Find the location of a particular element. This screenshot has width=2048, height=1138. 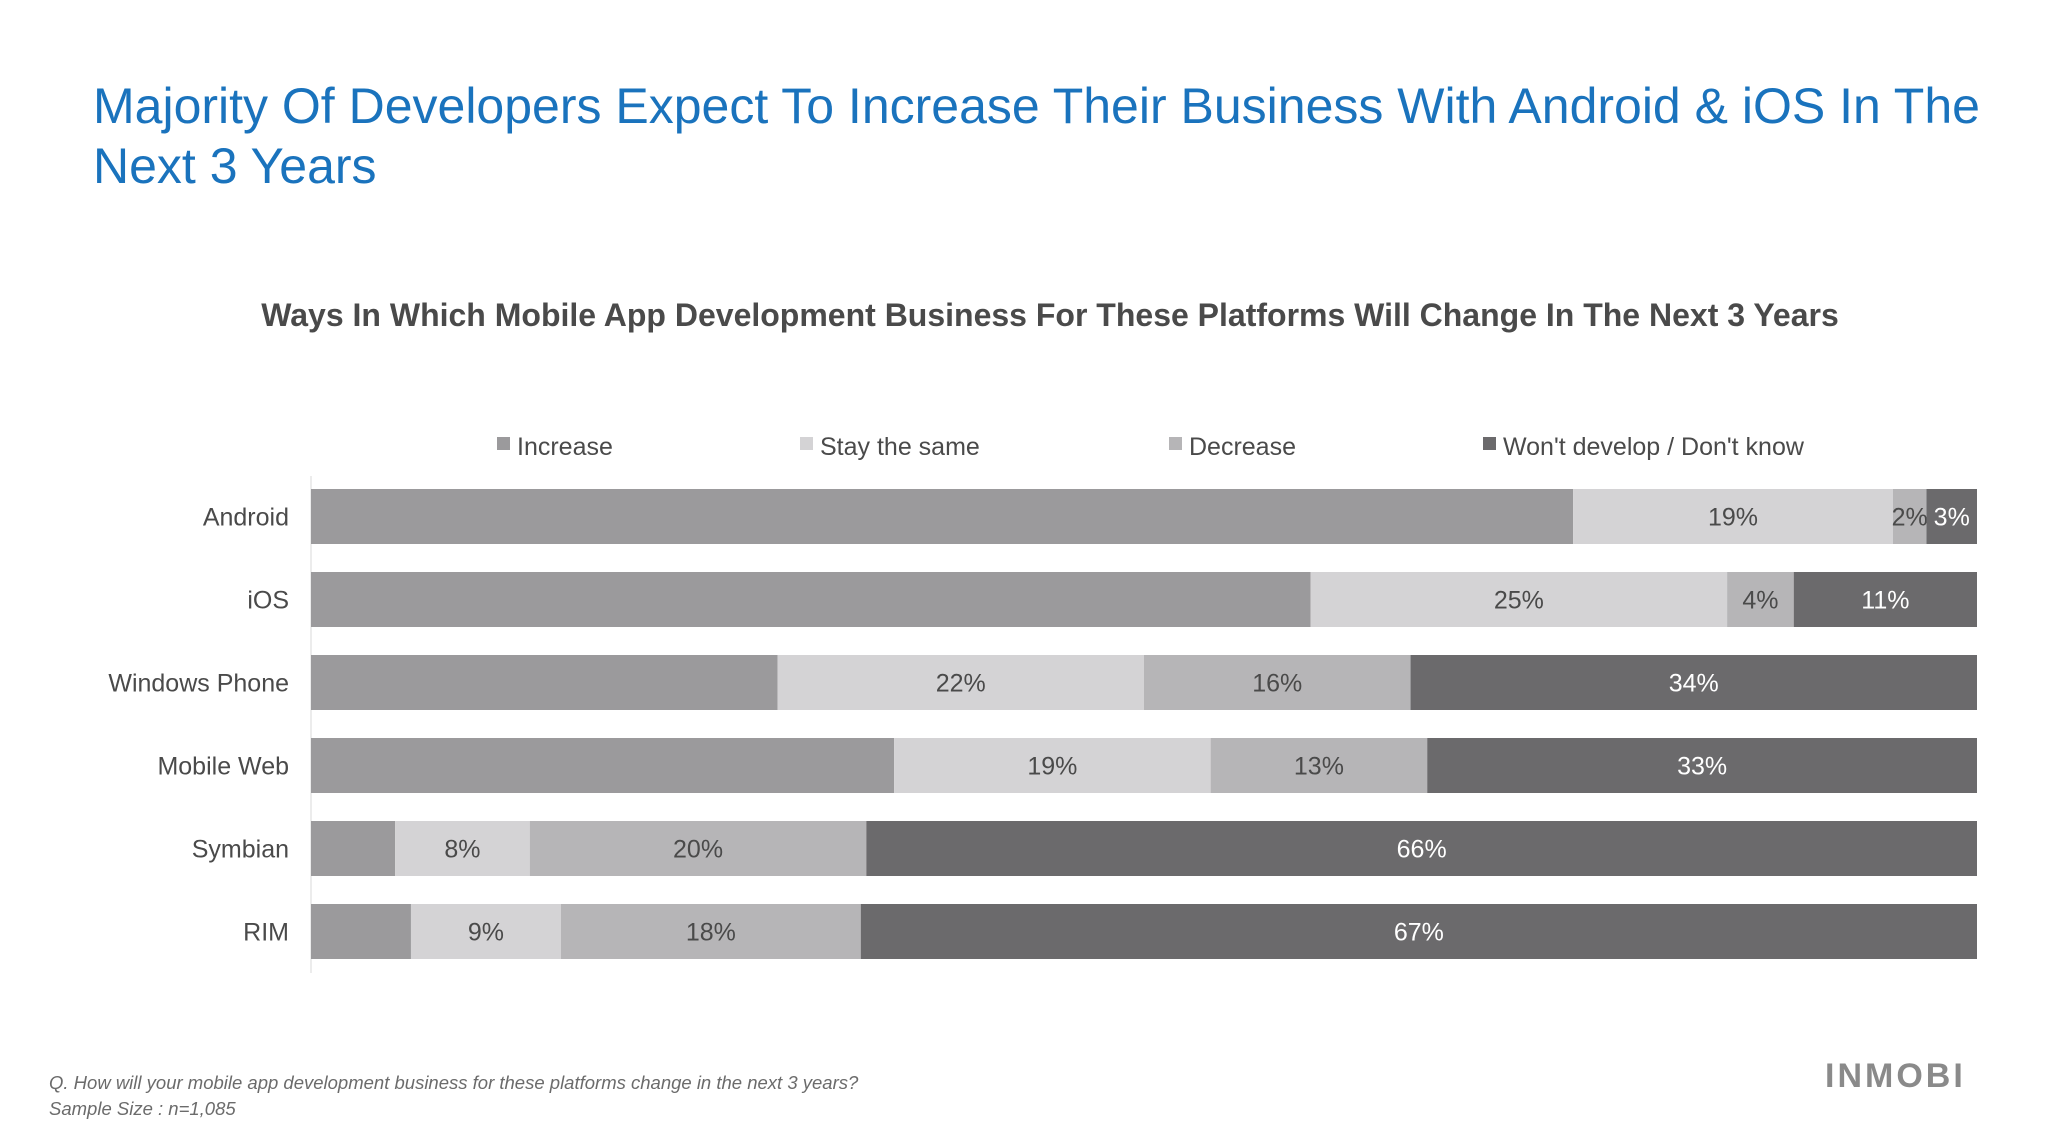

data-label-symbian-decrease: 20% is located at coordinates (698, 850).